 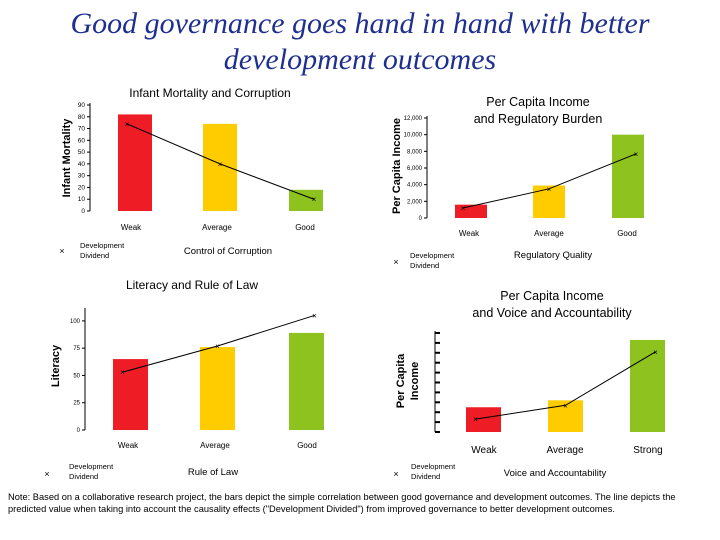 What do you see at coordinates (82, 199) in the screenshot?
I see `y-tick-label: 10` at bounding box center [82, 199].